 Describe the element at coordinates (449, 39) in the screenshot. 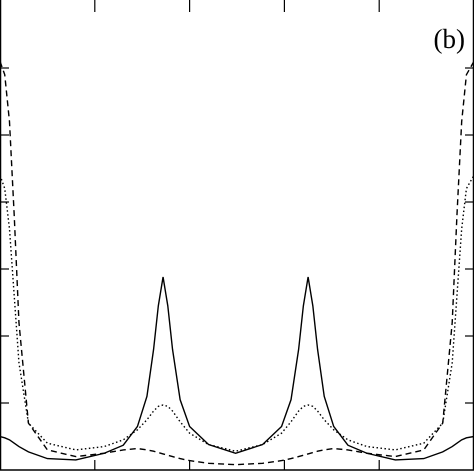

I see `panel-label: (b)` at that location.